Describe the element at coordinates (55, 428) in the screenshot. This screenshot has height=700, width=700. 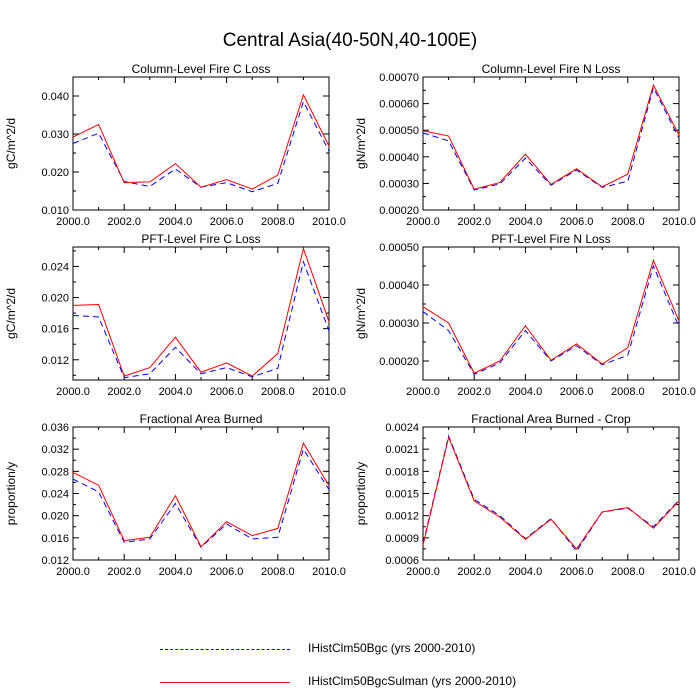
I see `y-tick-label: 0.036` at that location.